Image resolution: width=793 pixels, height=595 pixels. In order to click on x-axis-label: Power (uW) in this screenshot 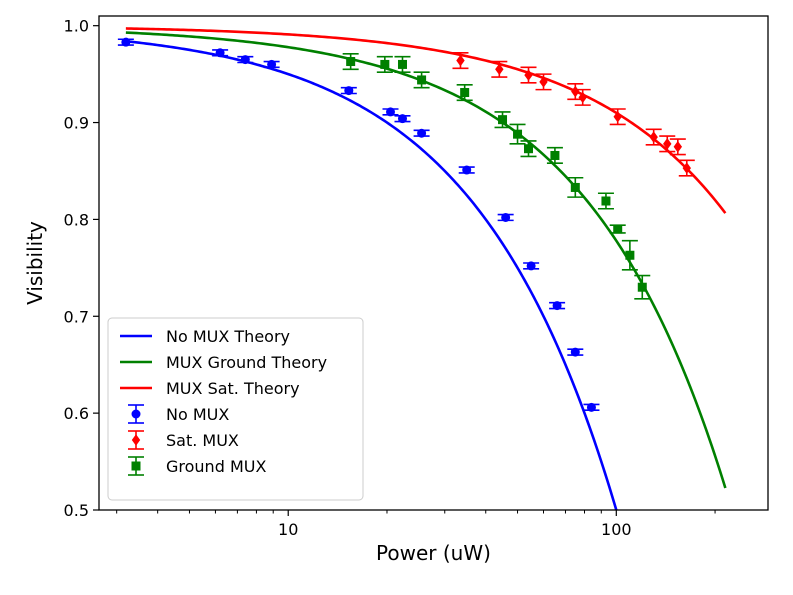, I will do `click(433, 553)`.